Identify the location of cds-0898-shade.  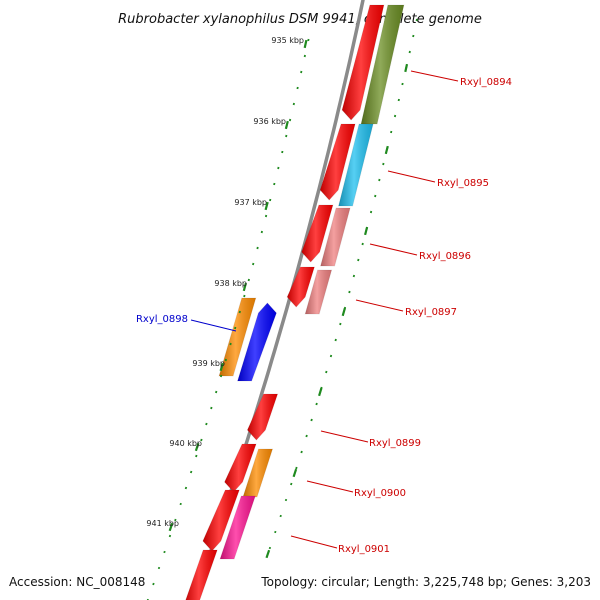
(237, 337).